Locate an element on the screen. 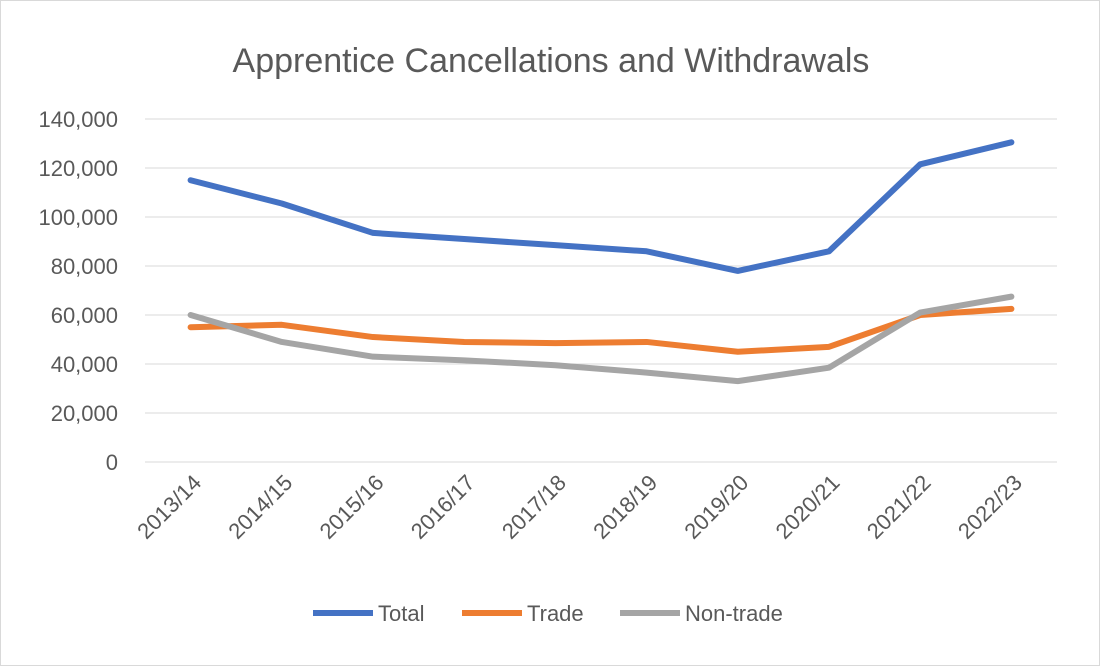 The width and height of the screenshot is (1100, 666). legend-label: Non-trade is located at coordinates (734, 613).